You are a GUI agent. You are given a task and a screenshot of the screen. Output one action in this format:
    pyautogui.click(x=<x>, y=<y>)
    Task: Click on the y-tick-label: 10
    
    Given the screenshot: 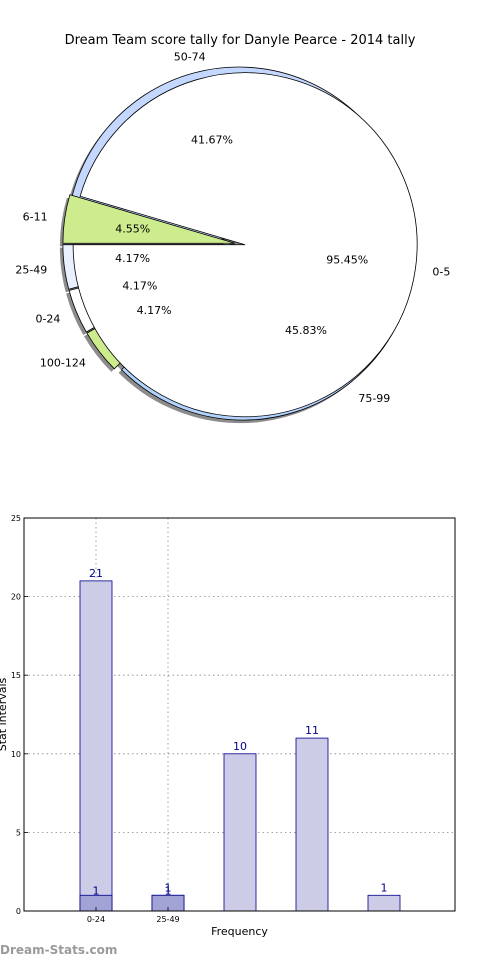 What is the action you would take?
    pyautogui.click(x=16, y=754)
    